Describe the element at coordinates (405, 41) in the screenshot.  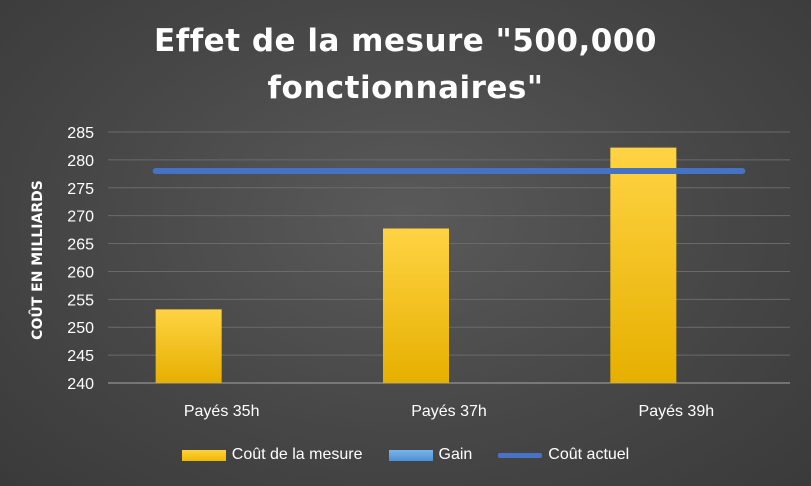
I see `chart-title-line-1: Effet de la mesure "500,000` at that location.